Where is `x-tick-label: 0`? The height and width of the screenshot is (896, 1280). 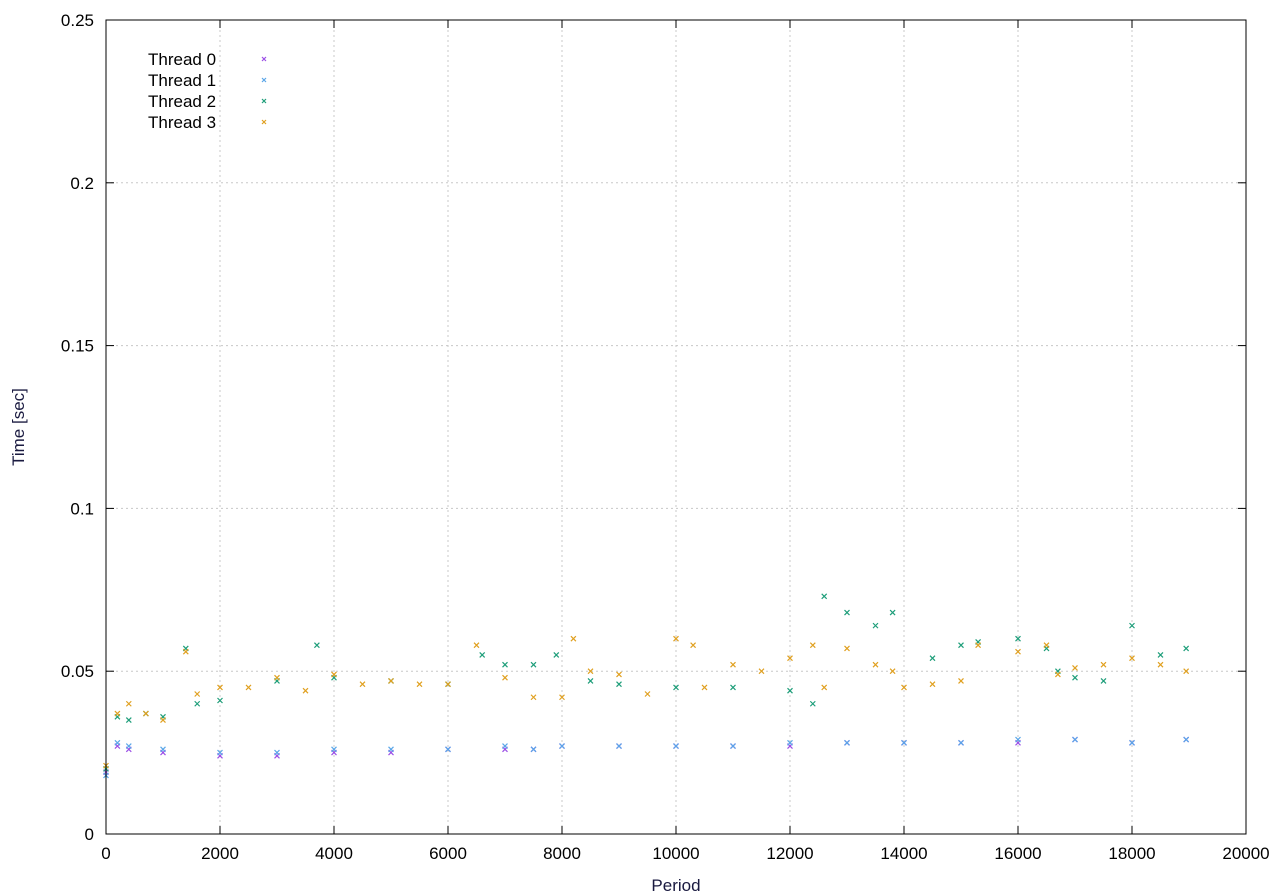 x-tick-label: 0 is located at coordinates (105, 853).